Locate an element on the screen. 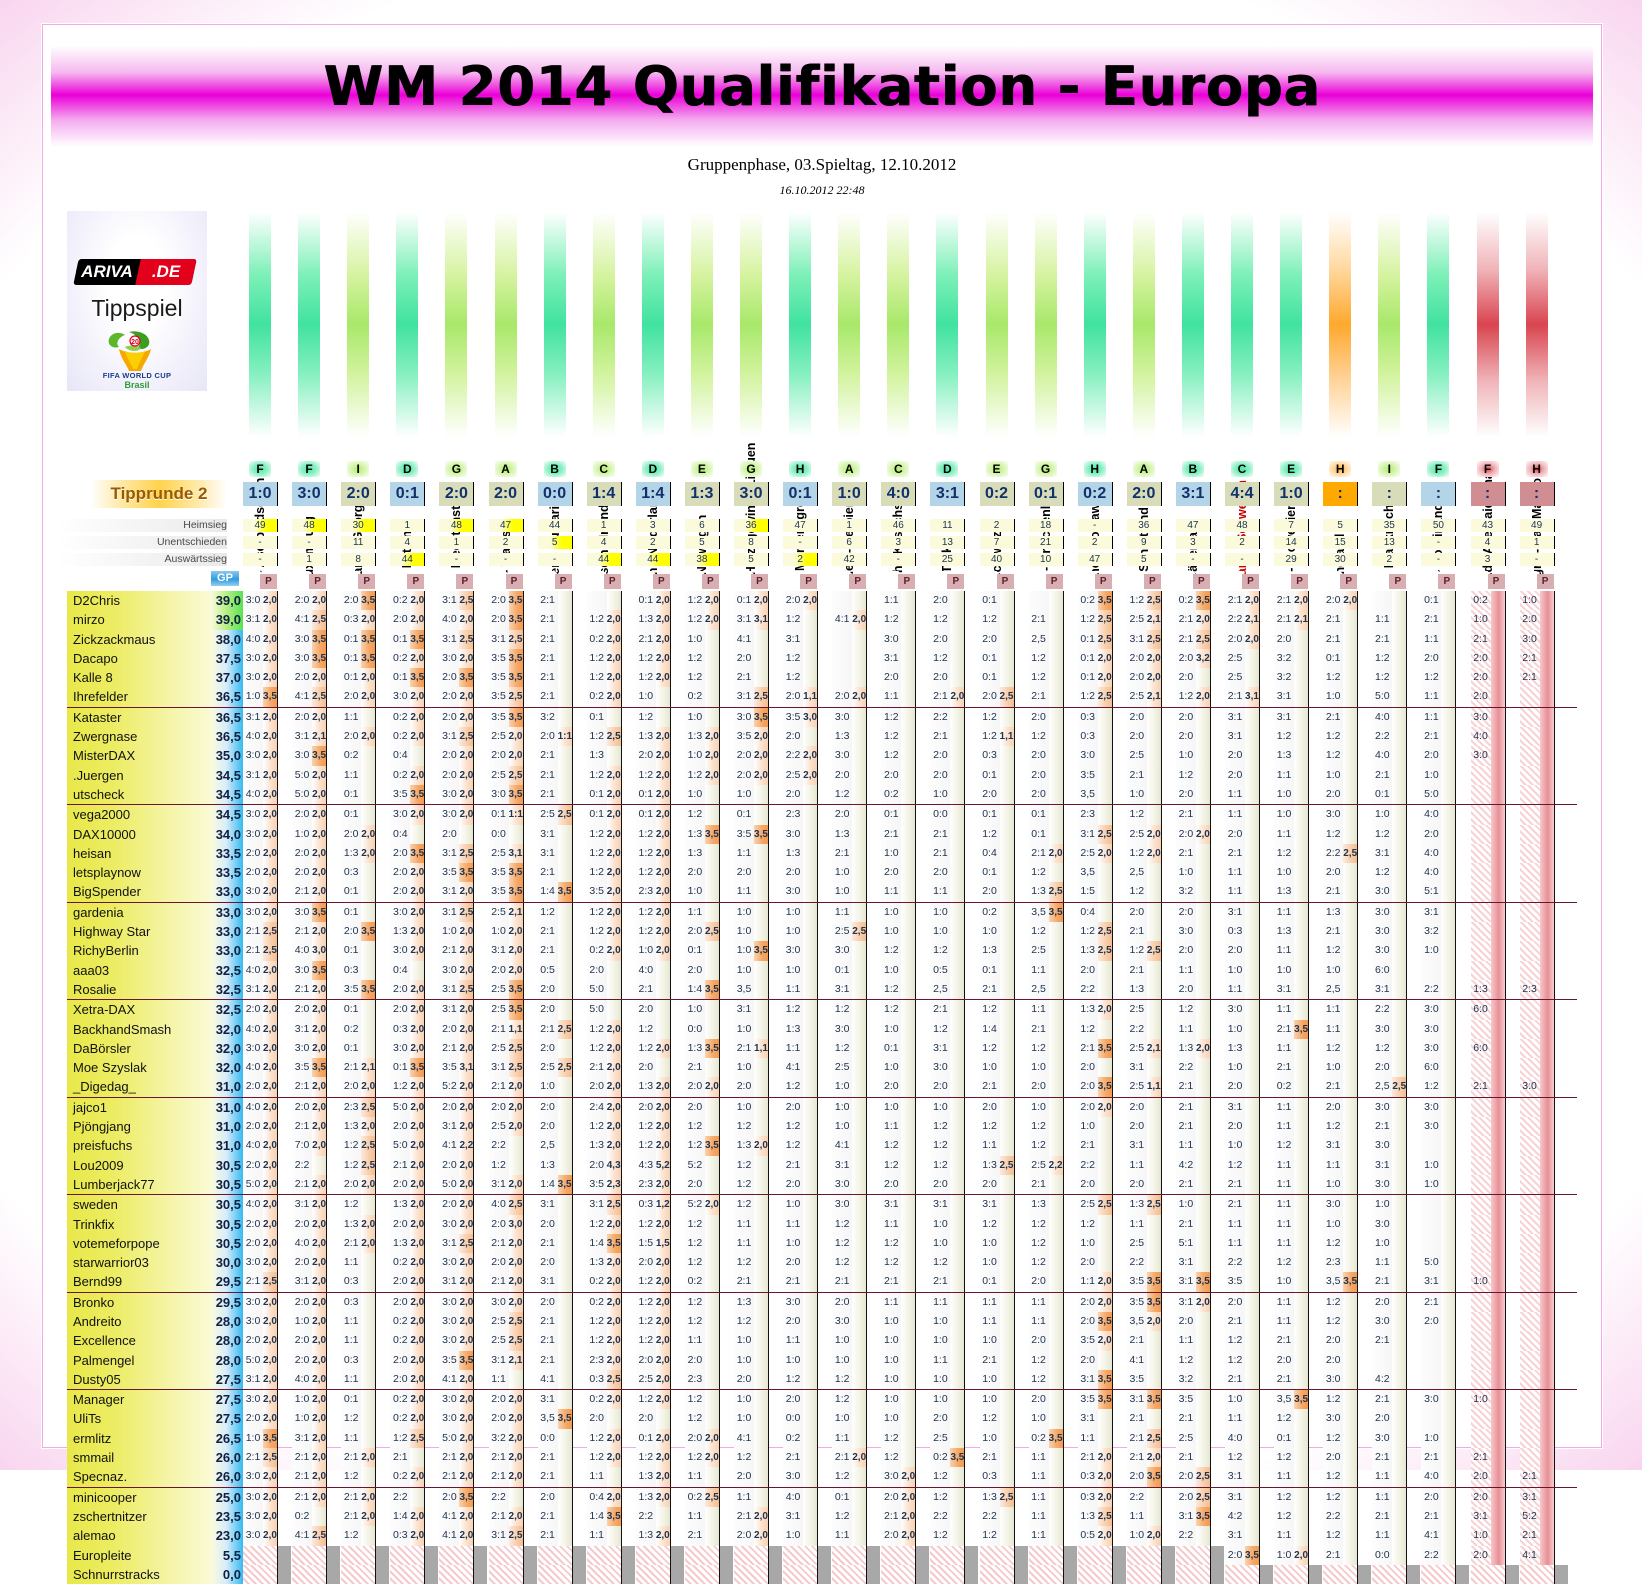 The image size is (1642, 1584). prediction-cell: 5:0 is located at coordinates (596, 989).